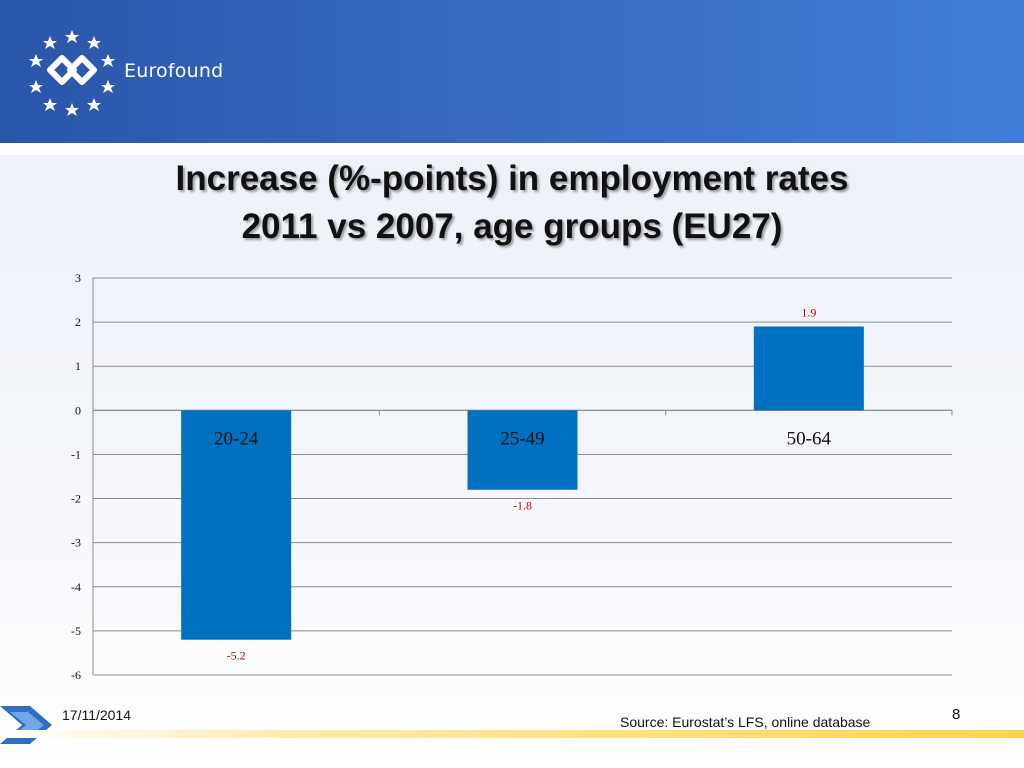 The height and width of the screenshot is (768, 1024). What do you see at coordinates (97, 715) in the screenshot?
I see `slide-date: 17/11/2014` at bounding box center [97, 715].